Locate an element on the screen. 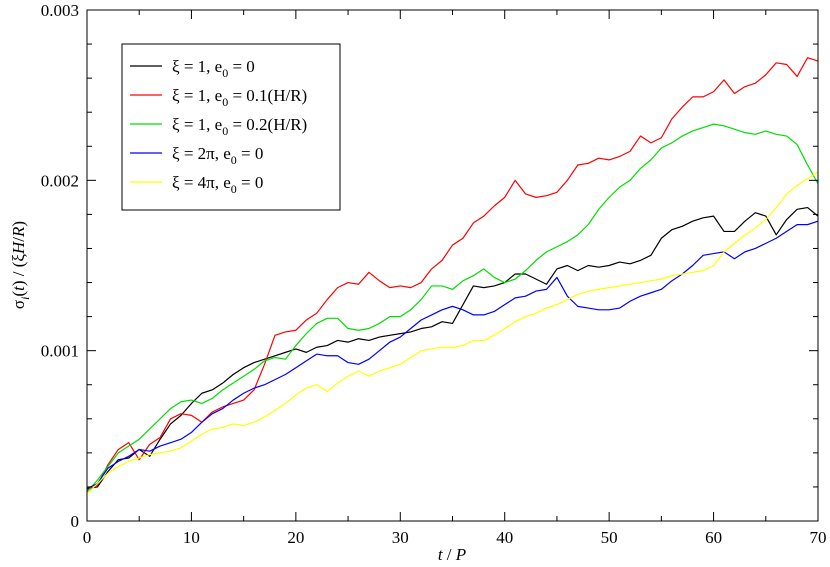  x-tick-label: 40 is located at coordinates (504, 537).